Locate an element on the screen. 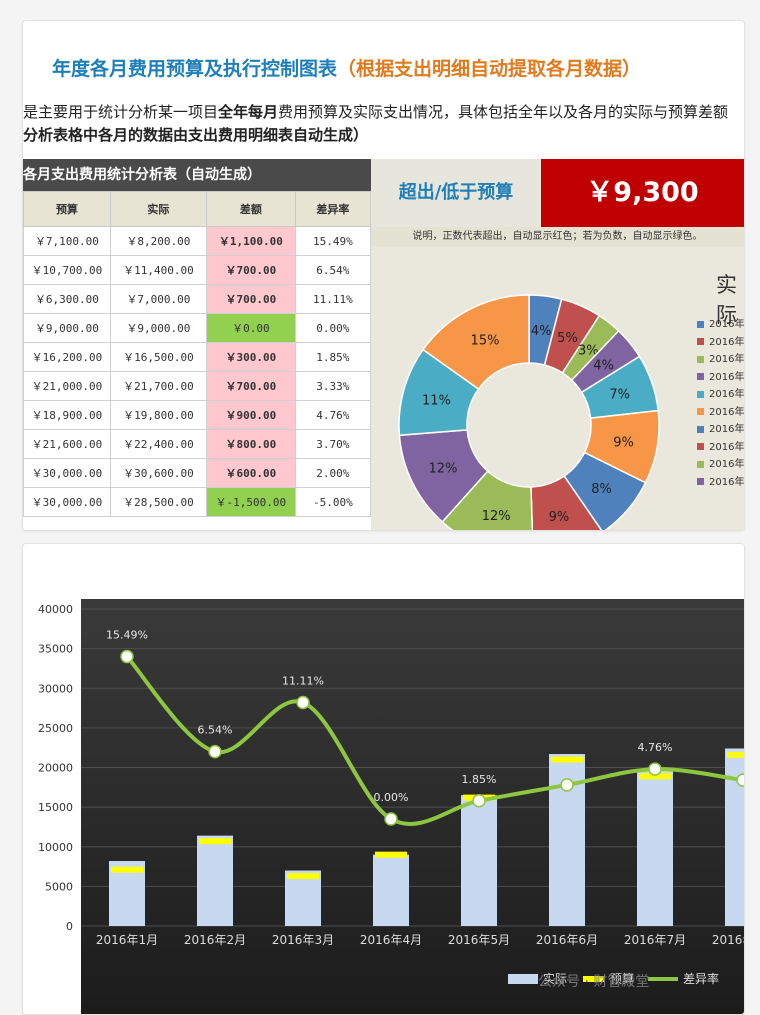  cell-actual: ￥22,400.00 is located at coordinates (158, 444).